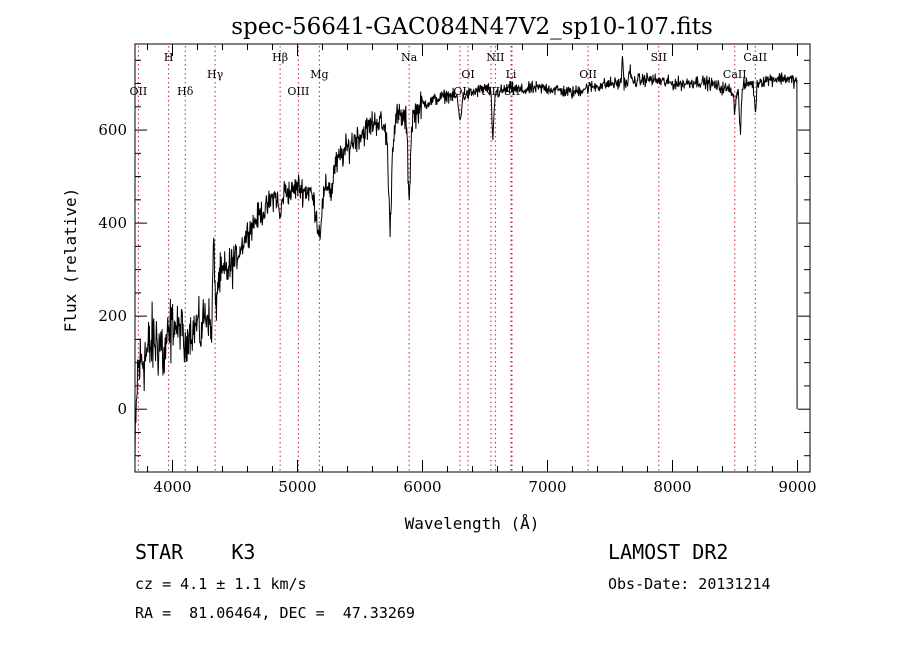 Image resolution: width=900 pixels, height=650 pixels. Describe the element at coordinates (195, 552) in the screenshot. I see `object-class: STAR K3` at that location.